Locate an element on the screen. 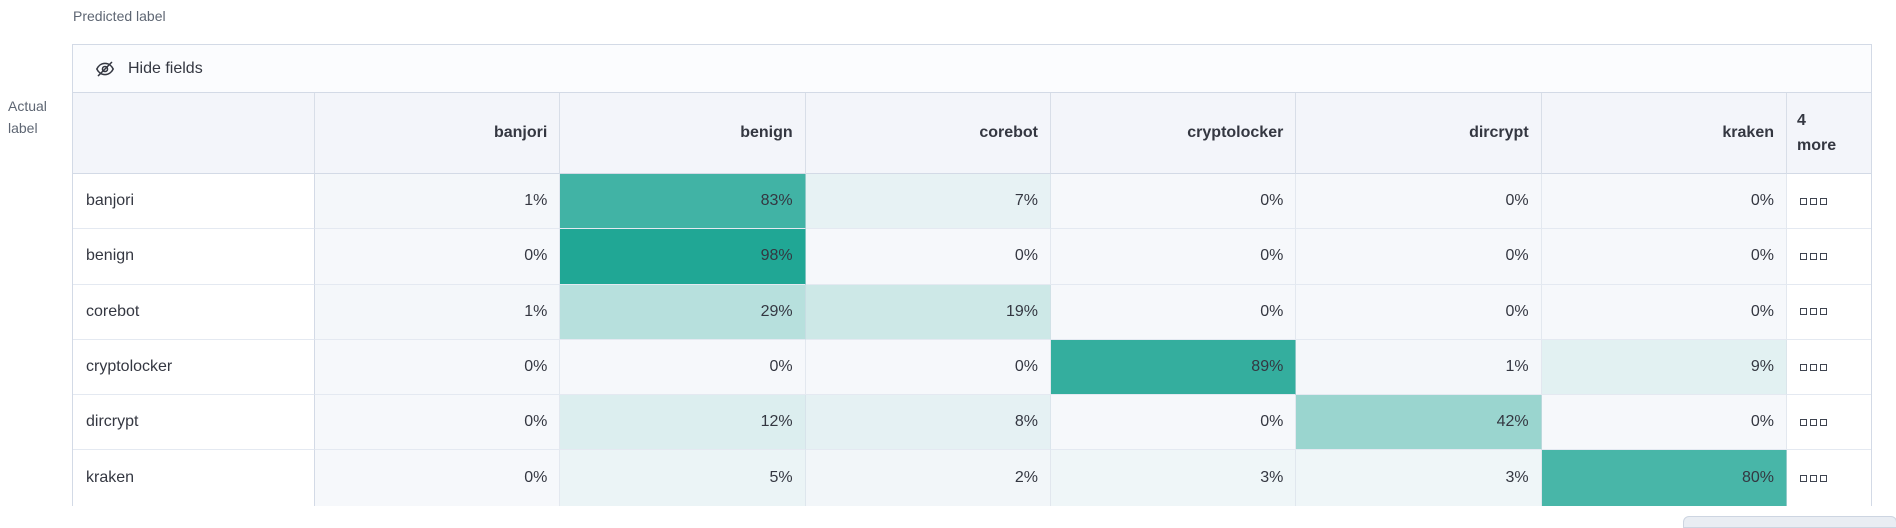 Image resolution: width=1896 pixels, height=528 pixels. column-header-kraken: kraken is located at coordinates (1664, 133).